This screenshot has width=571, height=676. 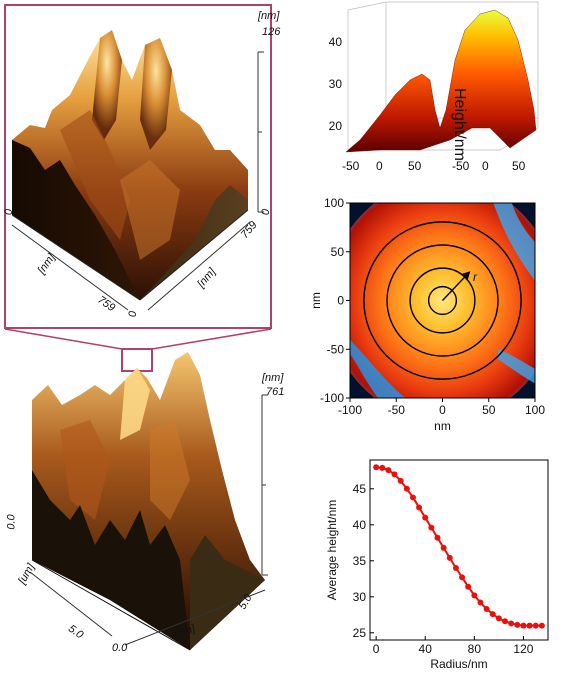 I want to click on surface-zlabel: Height/nm, so click(x=459, y=124).